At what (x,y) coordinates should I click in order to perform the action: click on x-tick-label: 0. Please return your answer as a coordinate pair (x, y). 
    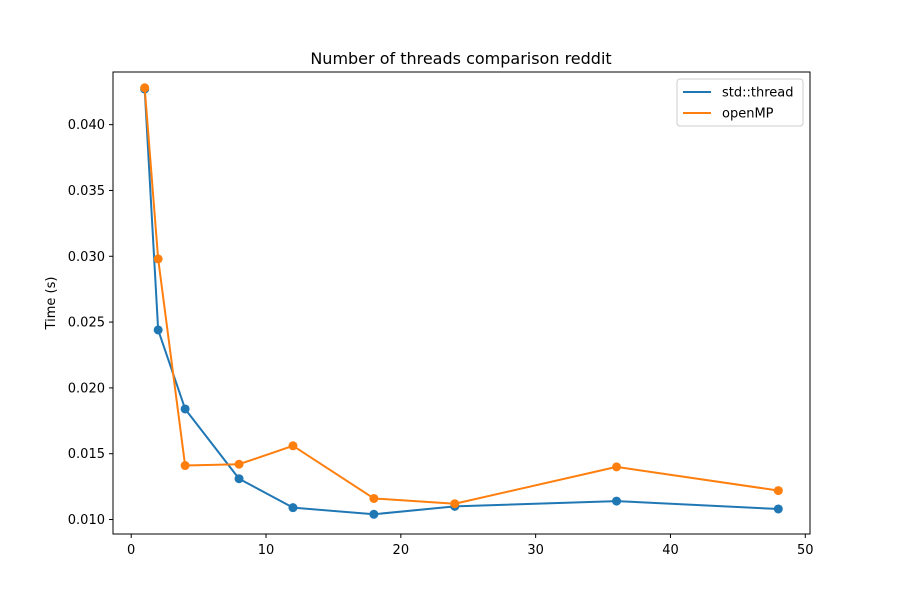
    Looking at the image, I should click on (131, 550).